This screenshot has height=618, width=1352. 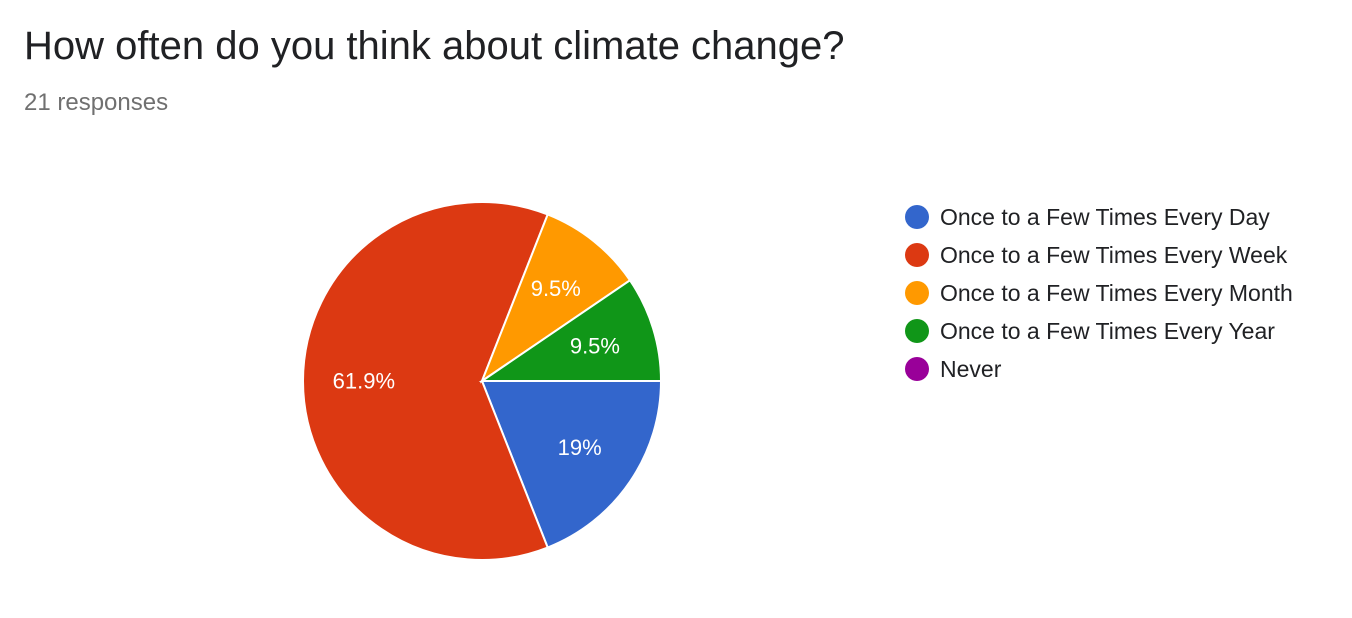 I want to click on legend-label: Once to a Few Times Every Year, so click(x=1107, y=330).